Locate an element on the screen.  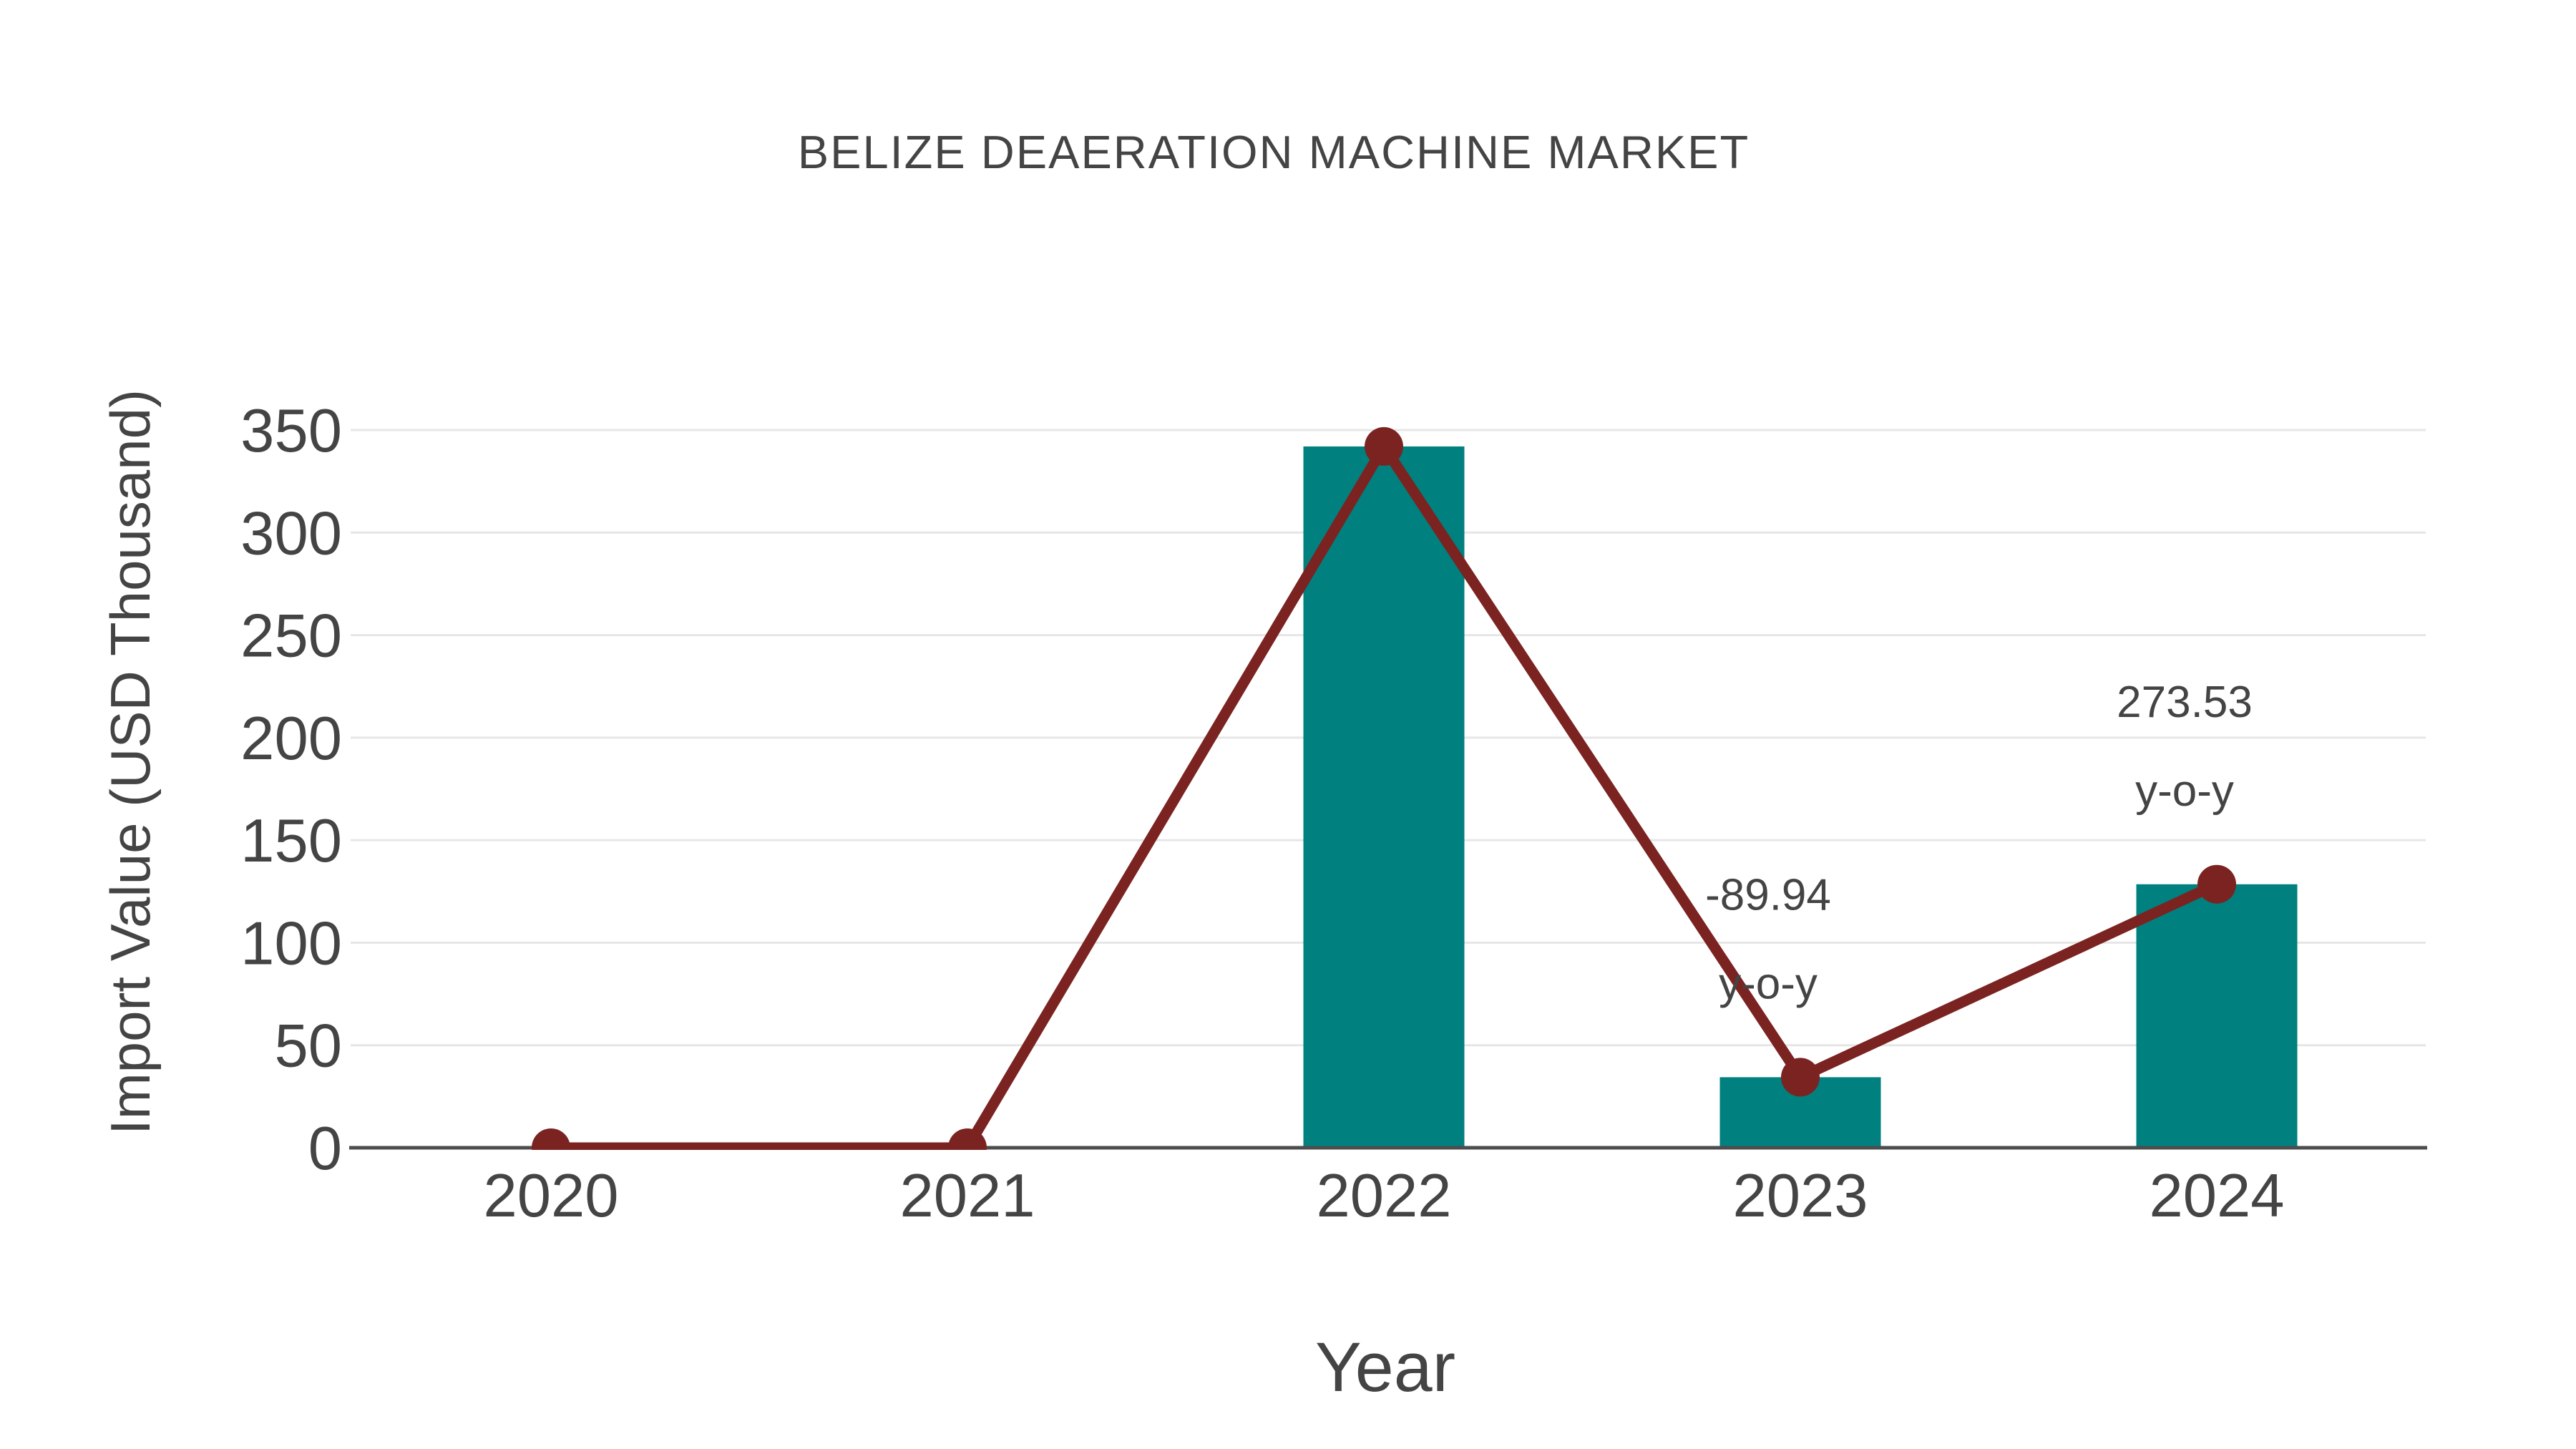
y-tick-50: 50 is located at coordinates (308, 1046).